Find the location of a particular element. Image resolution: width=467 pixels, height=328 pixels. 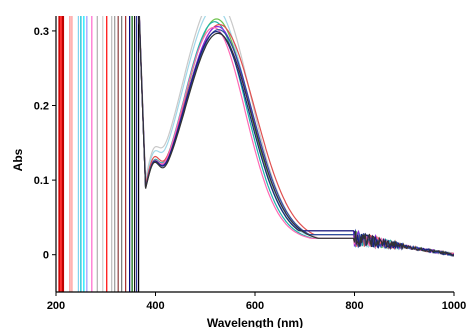

x-tick-label: 200 is located at coordinates (56, 306).